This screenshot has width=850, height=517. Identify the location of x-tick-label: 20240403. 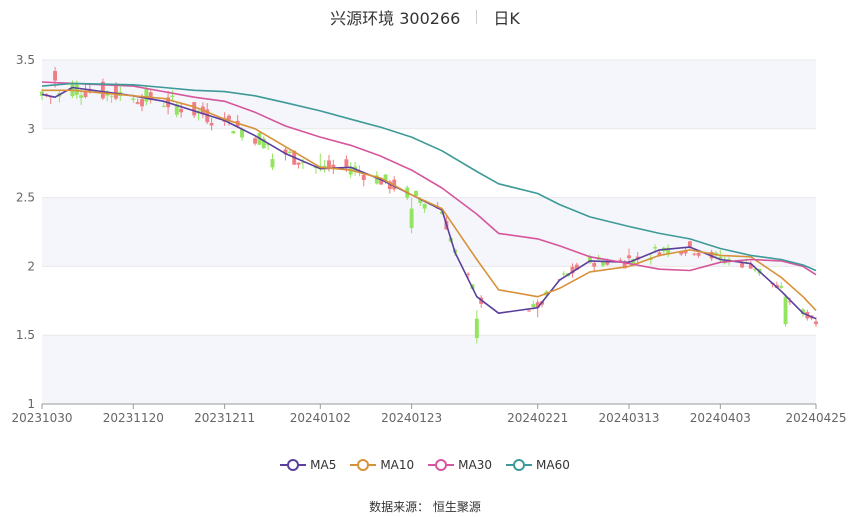
(720, 418).